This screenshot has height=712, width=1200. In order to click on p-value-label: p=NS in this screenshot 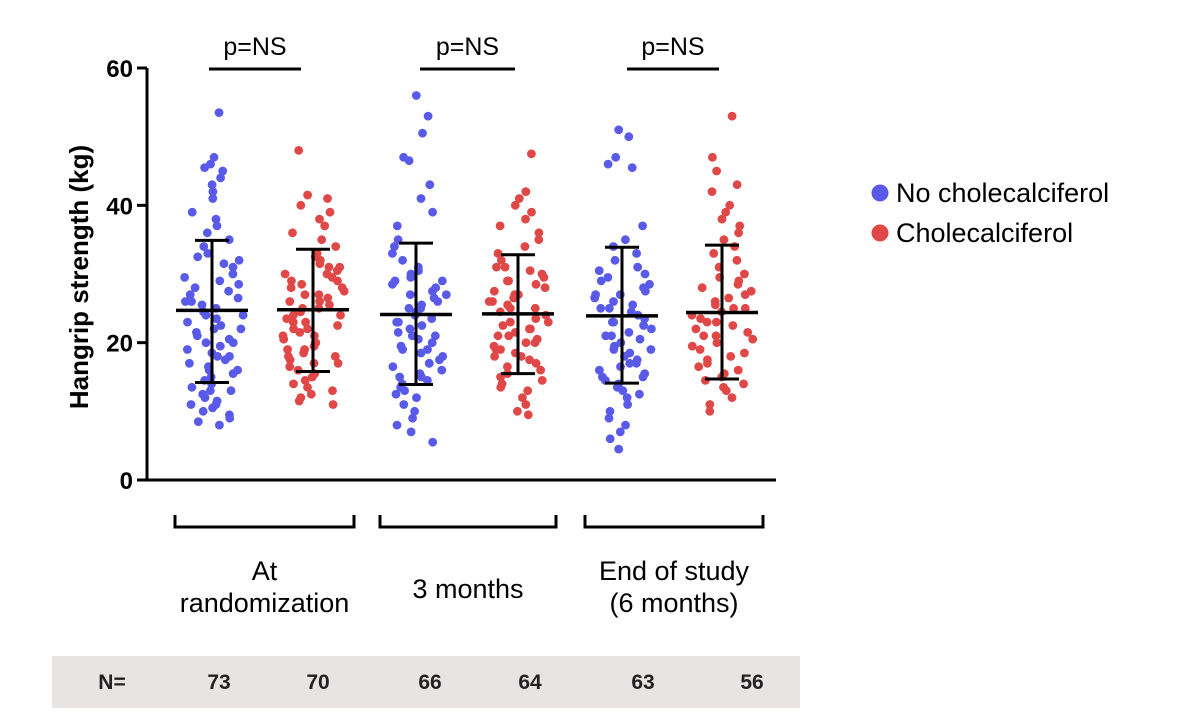, I will do `click(672, 47)`.